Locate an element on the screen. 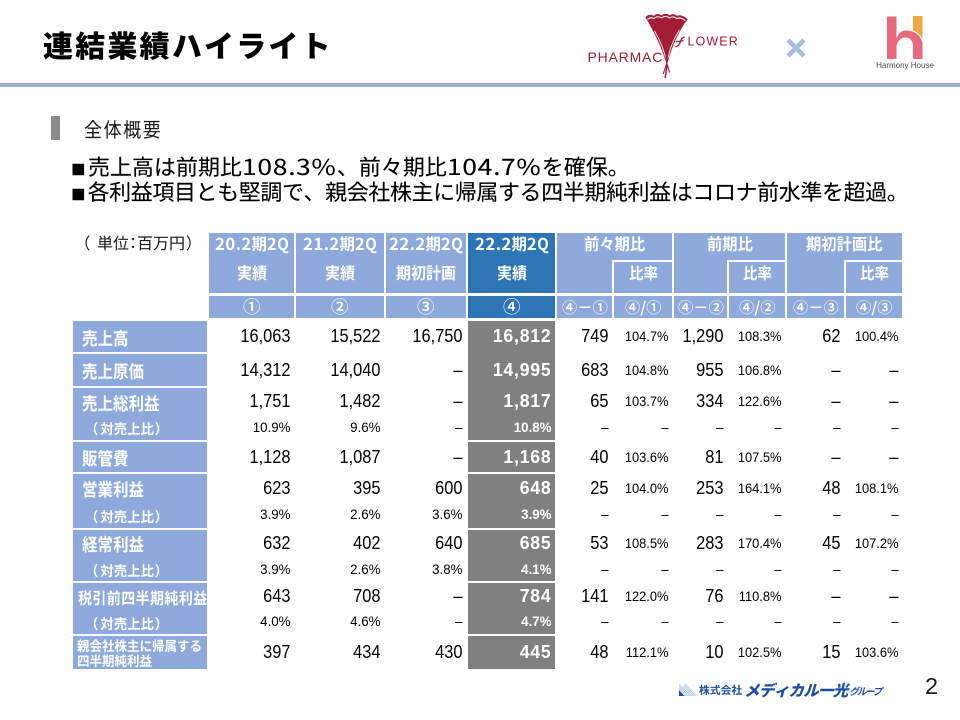 Image resolution: width=960 pixels, height=720 pixels. svg-text: PHARMAC is located at coordinates (626, 57).